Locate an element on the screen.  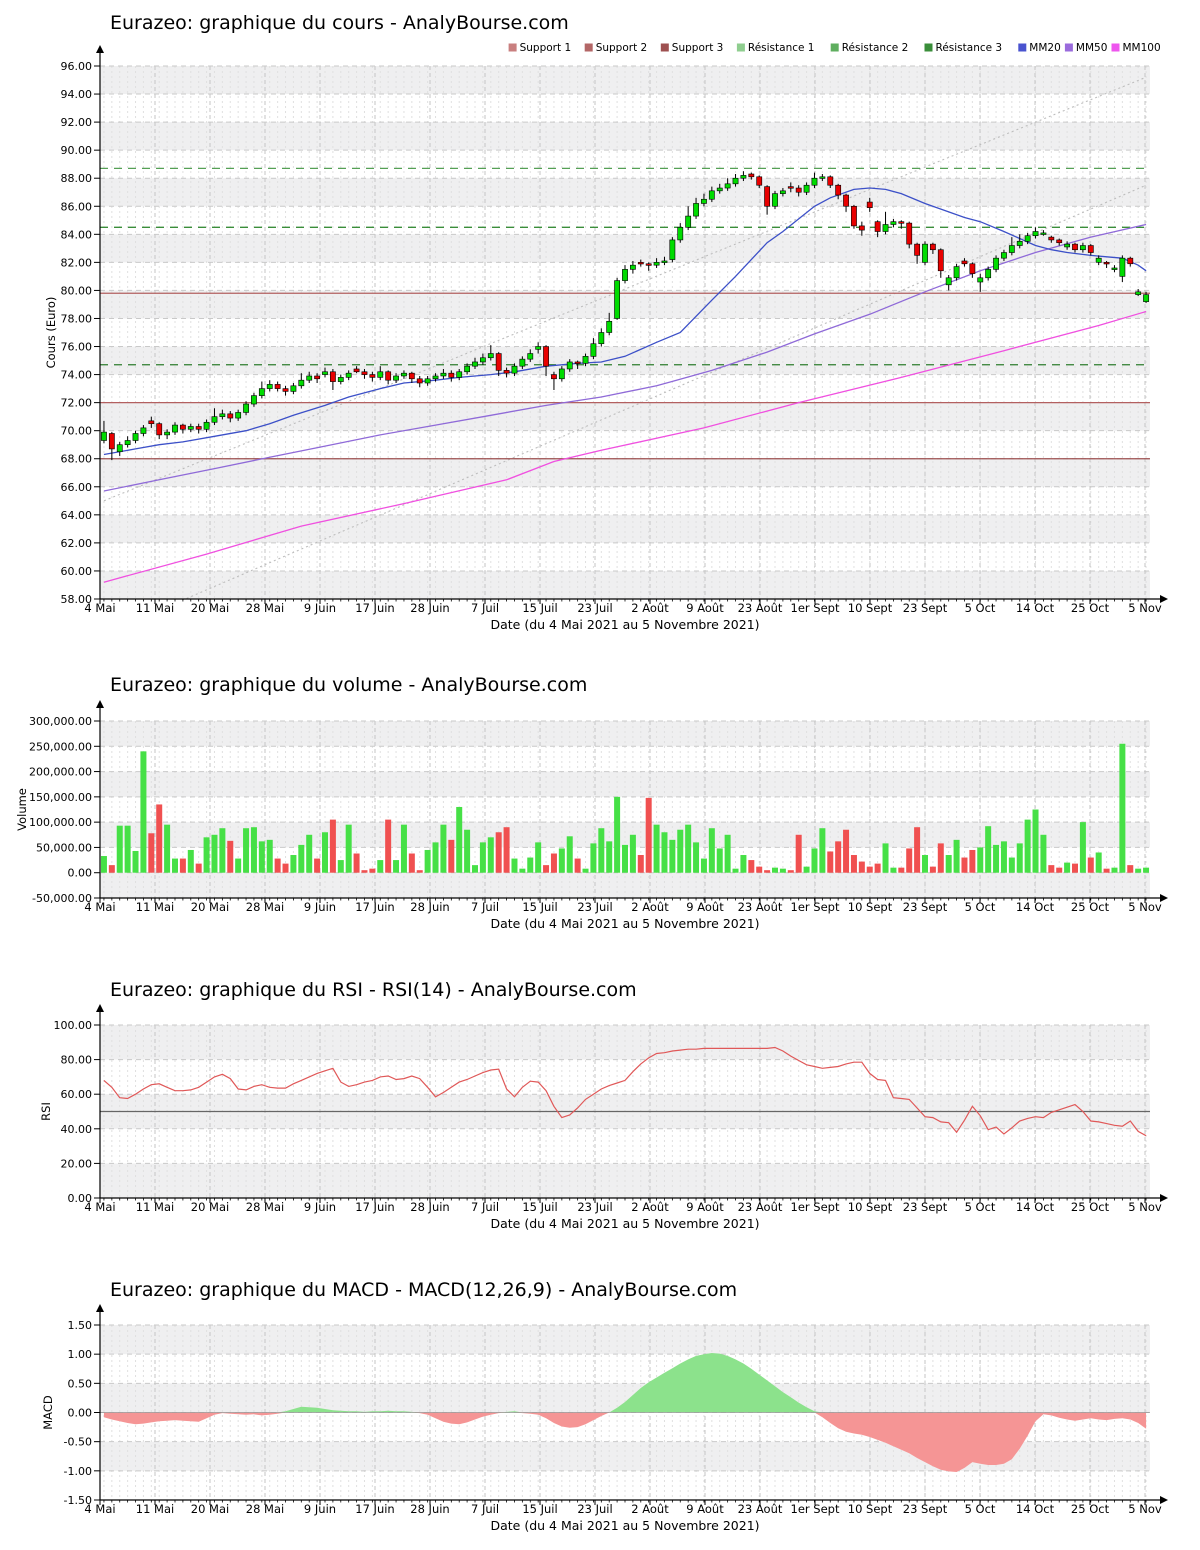
svg-text: 80.00 is located at coordinates (77, 290).